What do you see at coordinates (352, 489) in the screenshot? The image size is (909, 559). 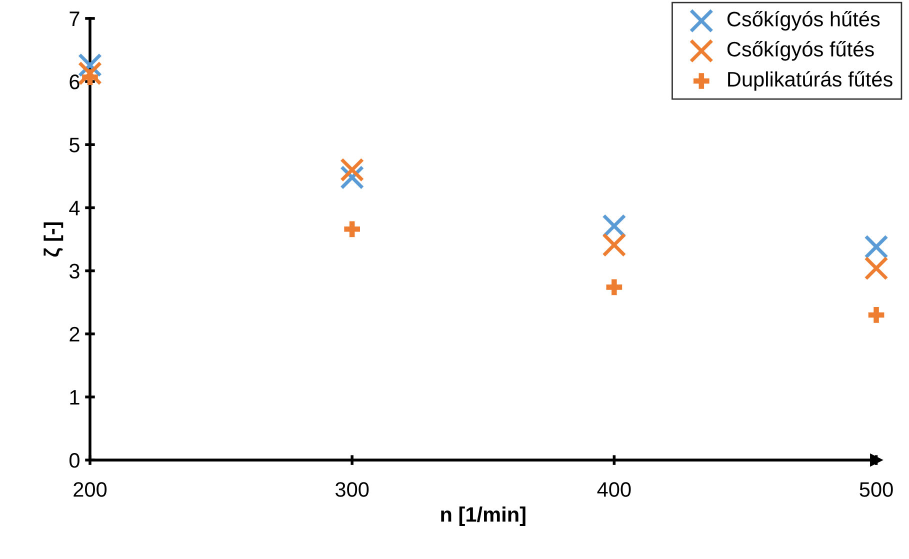 I see `x-tick-label: 300` at bounding box center [352, 489].